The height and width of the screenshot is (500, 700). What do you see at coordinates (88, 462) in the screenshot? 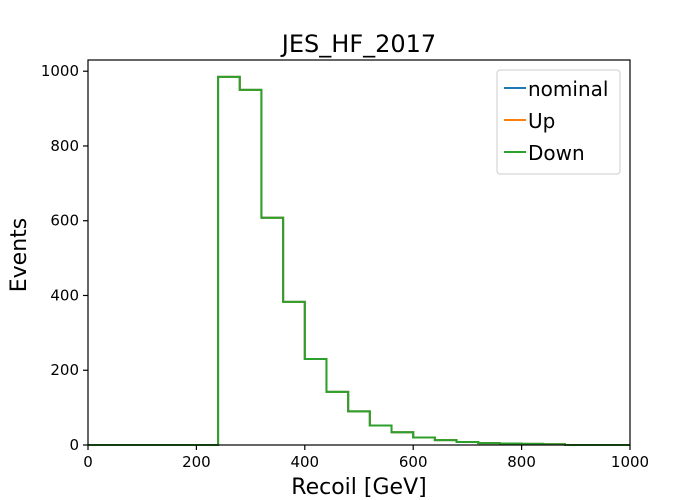
I see `x-tick-label: 0` at bounding box center [88, 462].